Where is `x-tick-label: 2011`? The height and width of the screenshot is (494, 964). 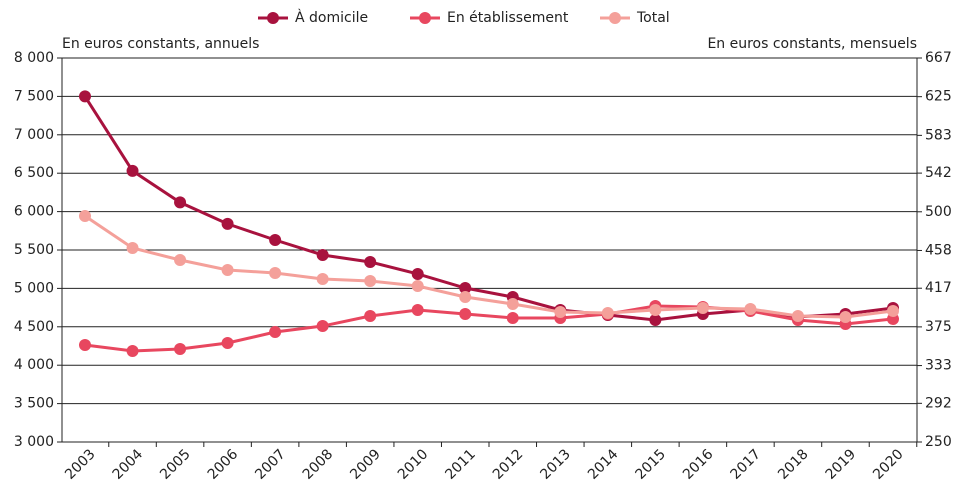
x-tick-label: 2011 is located at coordinates (460, 464).